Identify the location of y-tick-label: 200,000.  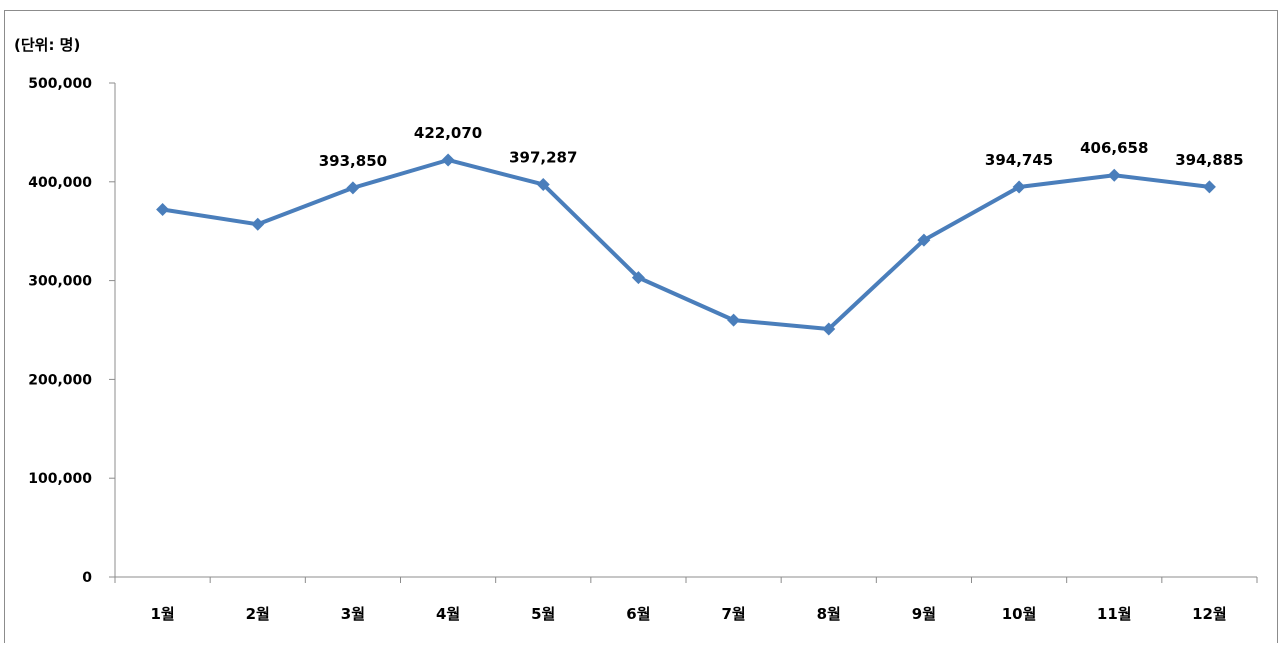
(60, 380).